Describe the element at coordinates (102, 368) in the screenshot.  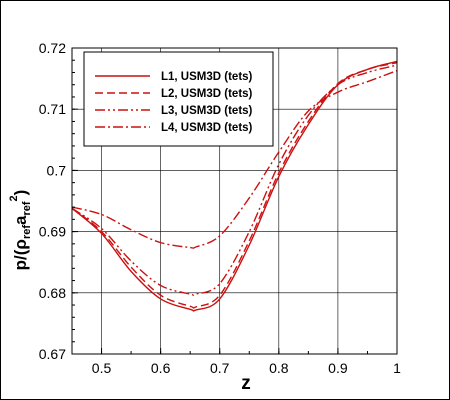
I see `x-tick-label: 0.5` at that location.